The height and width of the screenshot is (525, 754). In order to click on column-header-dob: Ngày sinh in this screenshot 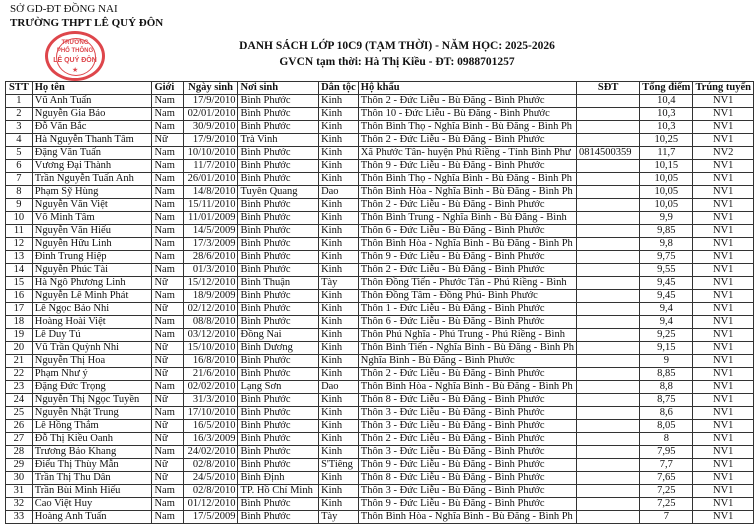, I will do `click(210, 88)`.